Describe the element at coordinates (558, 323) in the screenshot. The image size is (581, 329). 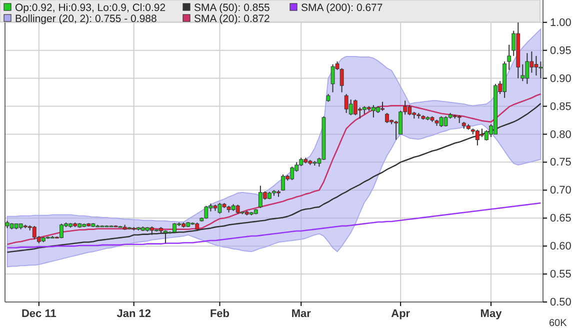
I see `text: 60K` at that location.